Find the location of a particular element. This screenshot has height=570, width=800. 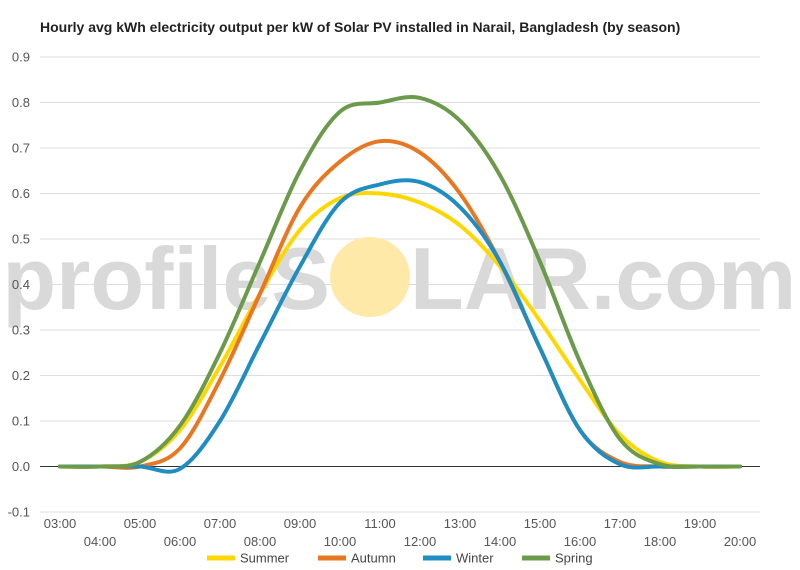

y-axis-ticks: -0.1 0.0 0.1 0.2 0.3 0.4 0.5 0.6 0.7 0.8 0.9 is located at coordinates (19, 285).